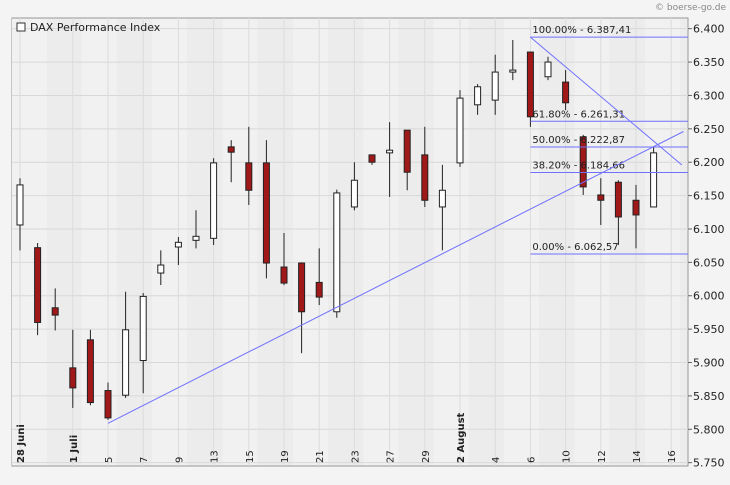  Describe the element at coordinates (709, 463) in the screenshot. I see `y-tick-label: 5.750` at that location.